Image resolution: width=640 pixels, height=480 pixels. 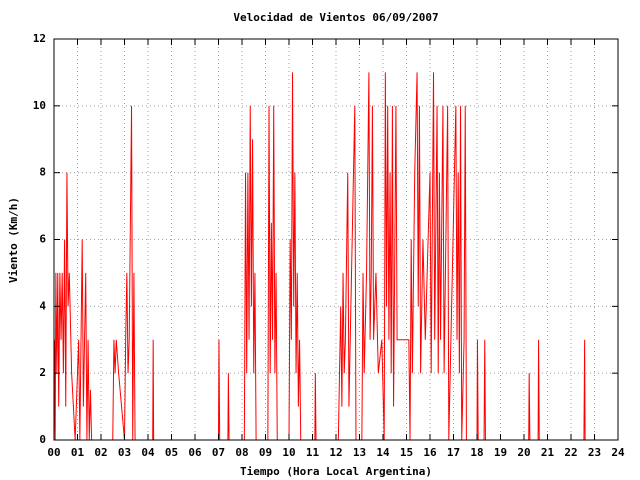 I want to click on y-tick-label: 4, so click(x=42, y=305).